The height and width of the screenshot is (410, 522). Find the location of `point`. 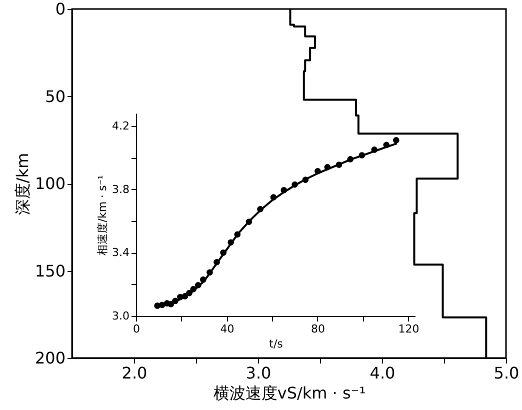

point is located at coordinates (396, 140).